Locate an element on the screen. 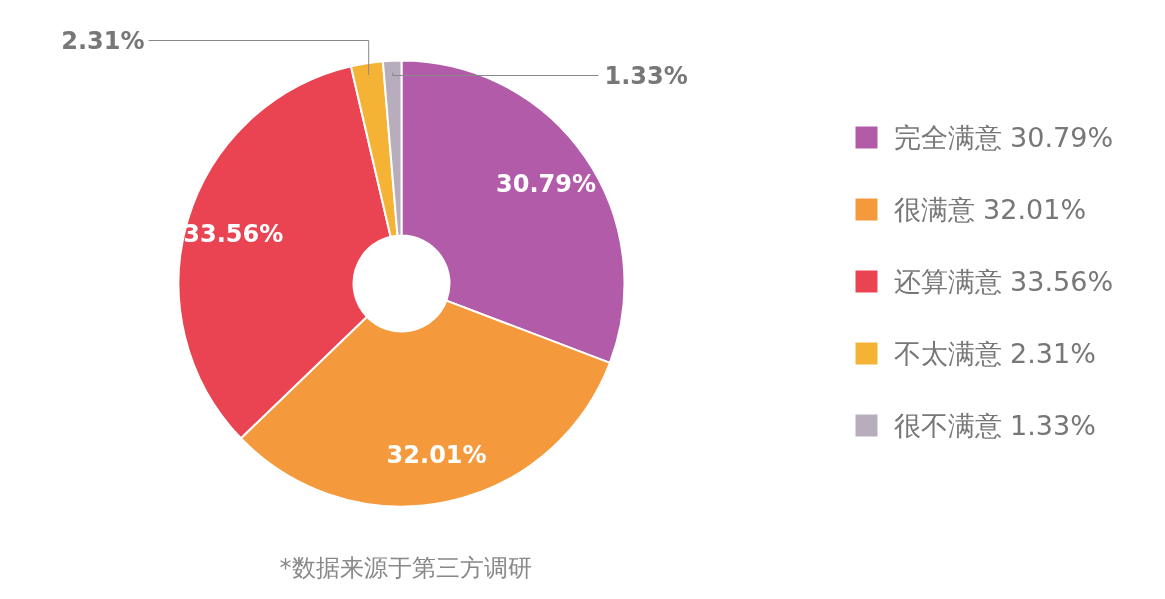 The height and width of the screenshot is (599, 1165). data-label: 1.33% is located at coordinates (646, 75).